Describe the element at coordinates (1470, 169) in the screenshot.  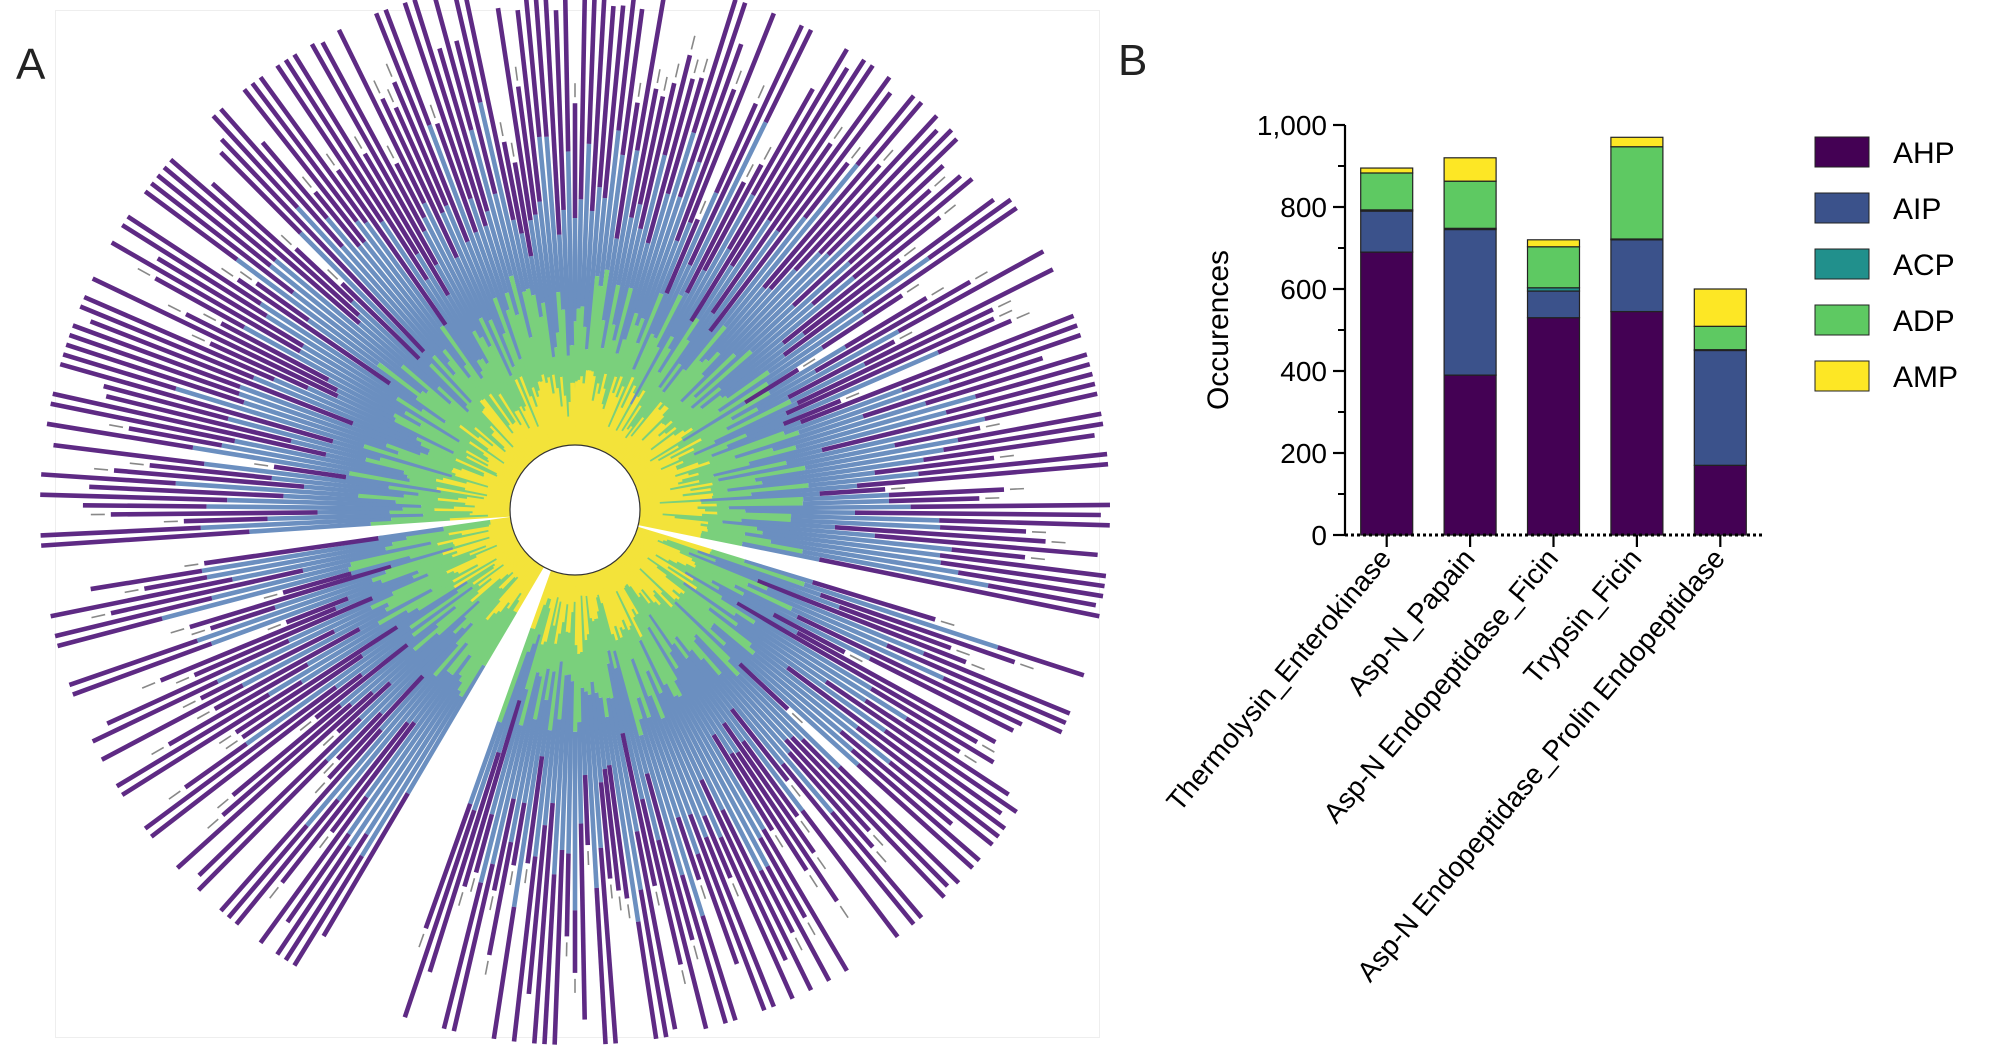
I see `bar-segment-amp` at that location.